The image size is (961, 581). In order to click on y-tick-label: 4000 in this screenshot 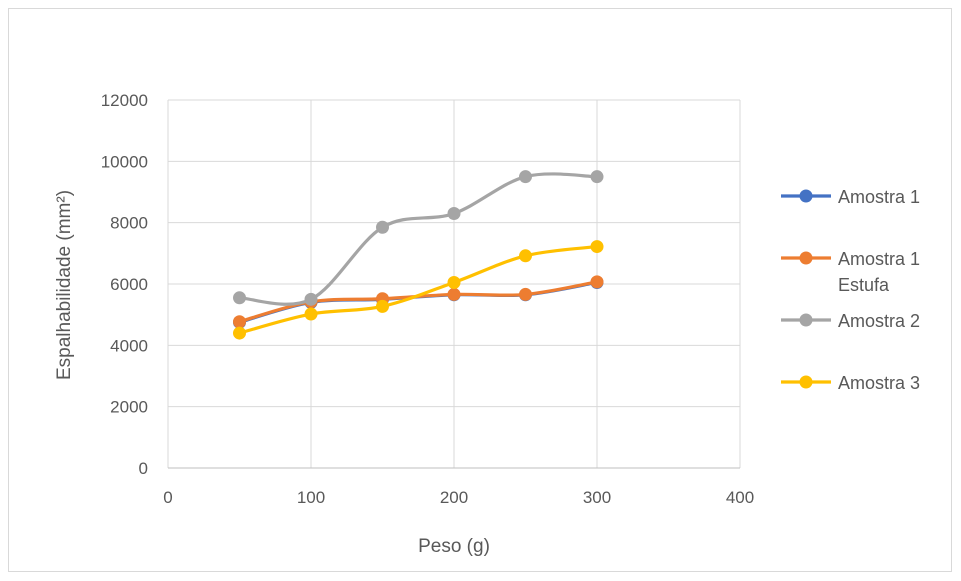, I will do `click(129, 345)`.